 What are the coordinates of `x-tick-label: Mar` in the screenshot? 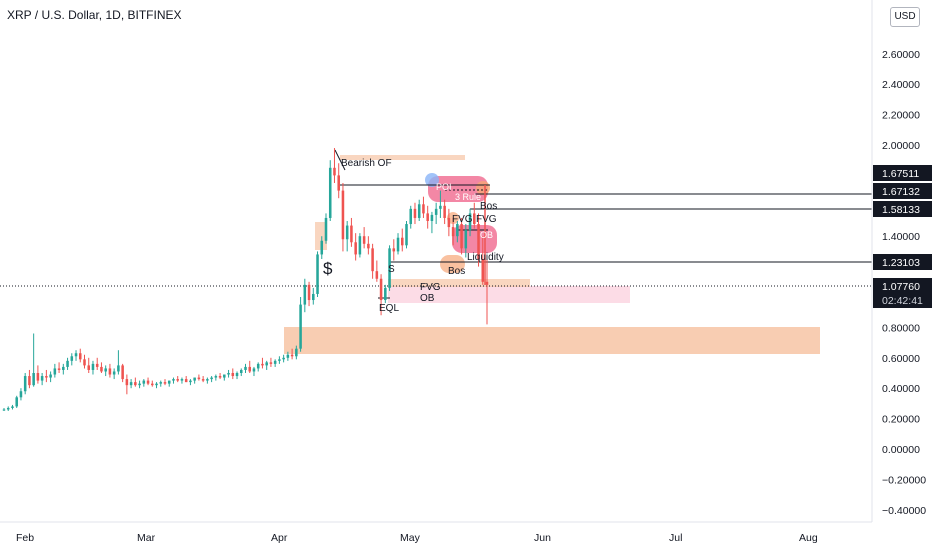 It's located at (146, 538).